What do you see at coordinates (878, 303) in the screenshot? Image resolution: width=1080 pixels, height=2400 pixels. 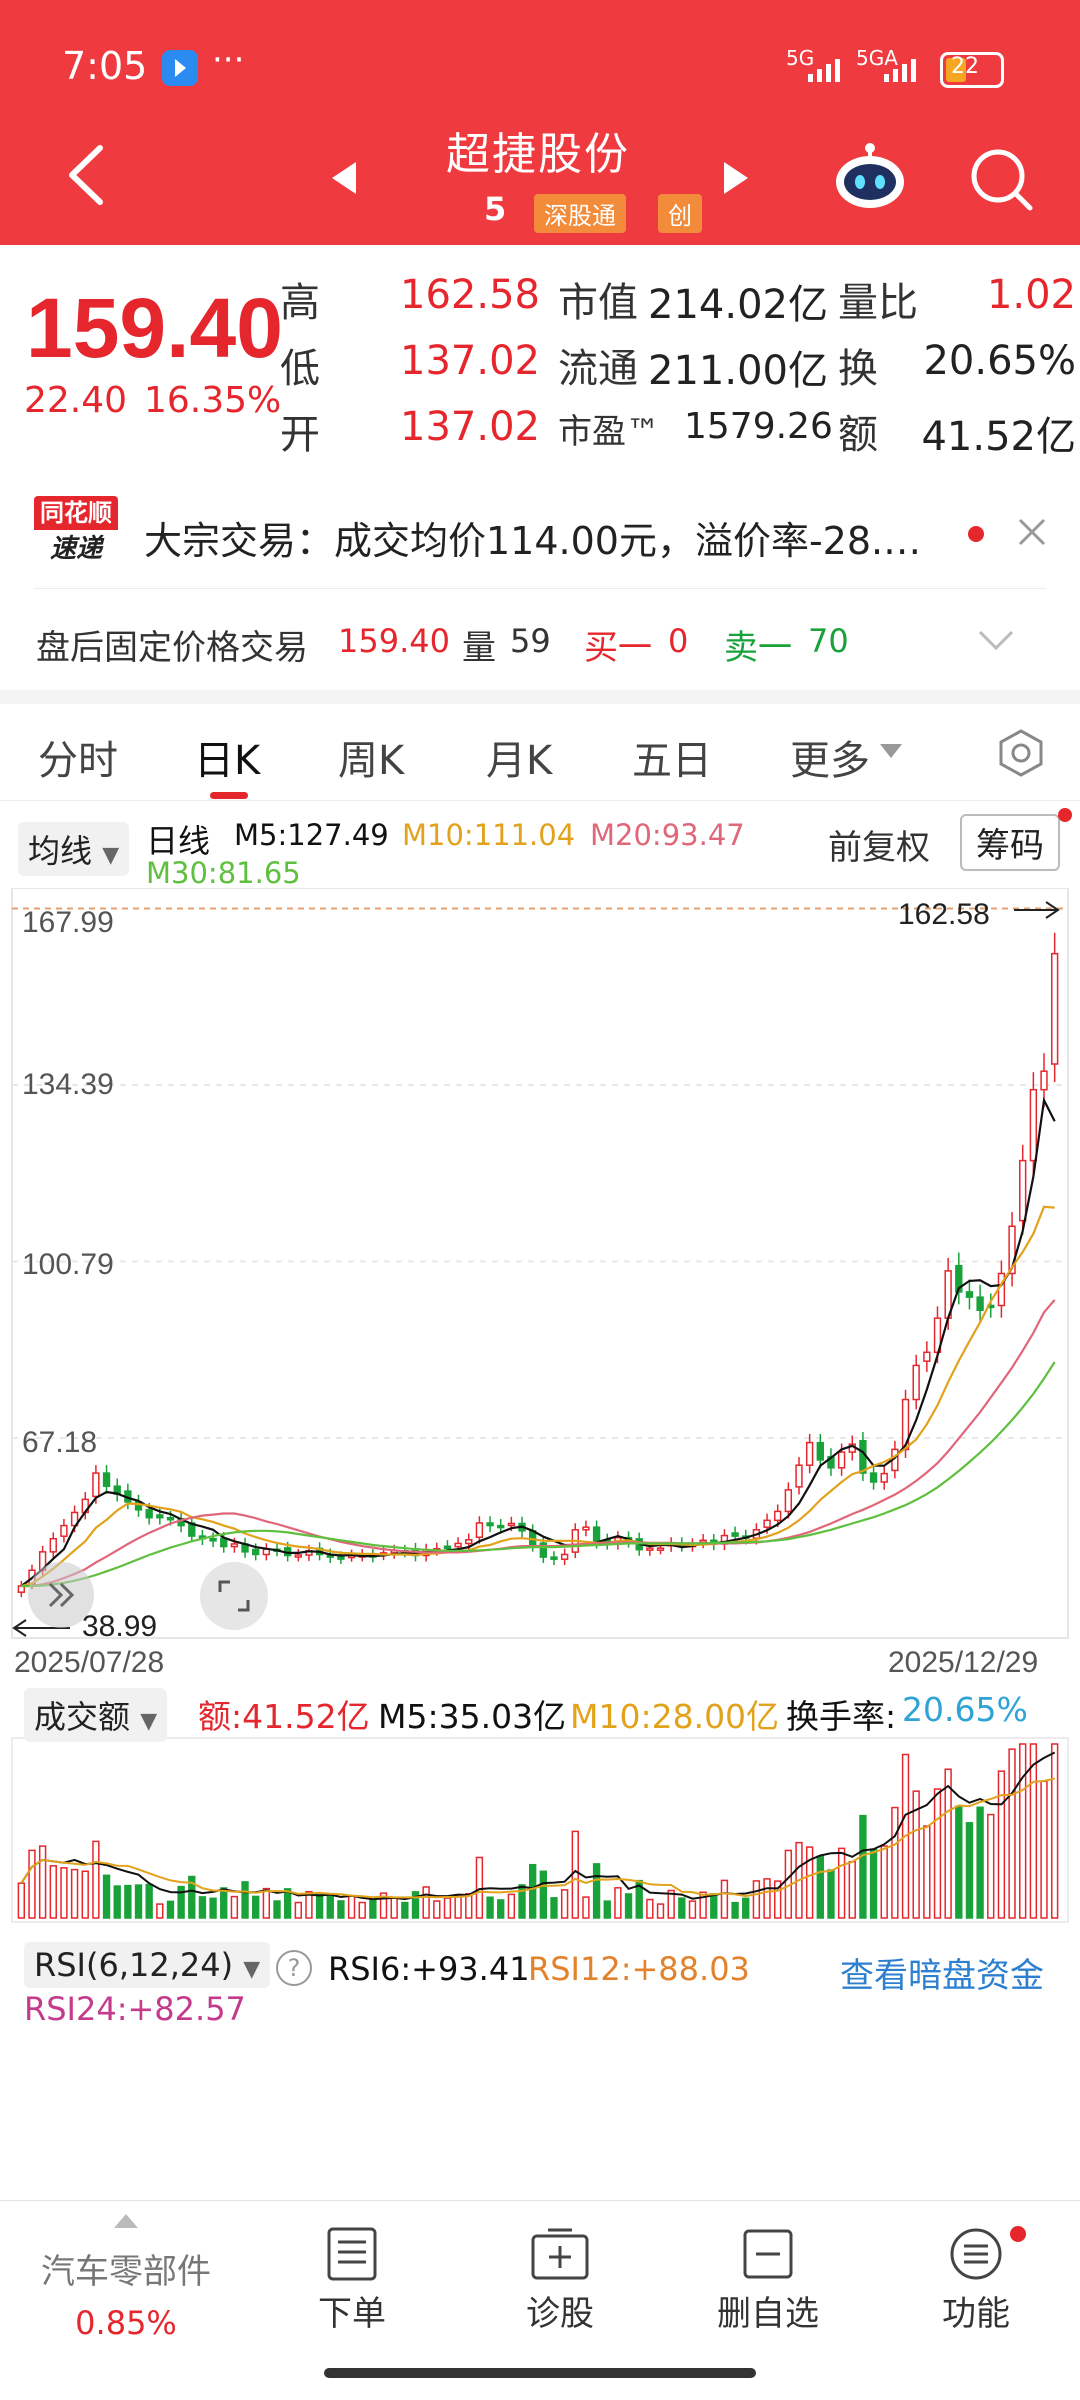 I see `volume-ratio-label: 量比` at bounding box center [878, 303].